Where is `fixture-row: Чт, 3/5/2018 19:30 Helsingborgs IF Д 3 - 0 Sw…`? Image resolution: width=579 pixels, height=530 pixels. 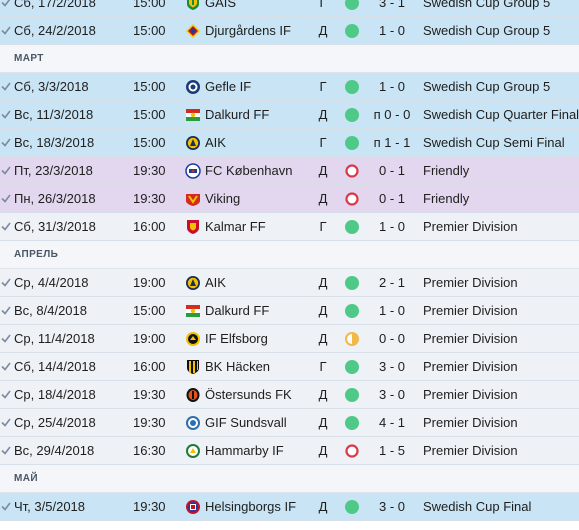 fixture-row: Чт, 3/5/2018 19:30 Helsingborgs IF Д 3 - 0 Sw… is located at coordinates (289, 507).